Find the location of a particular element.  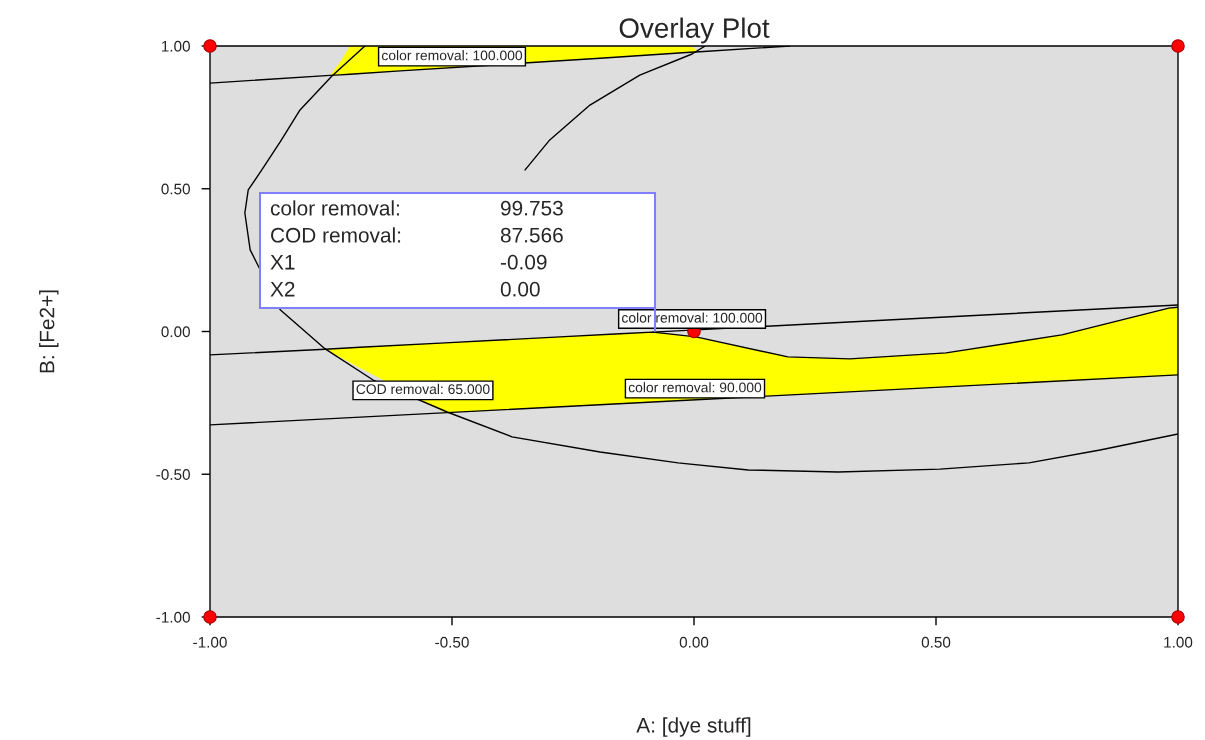

y-tick-label: -1.00 is located at coordinates (173, 617).